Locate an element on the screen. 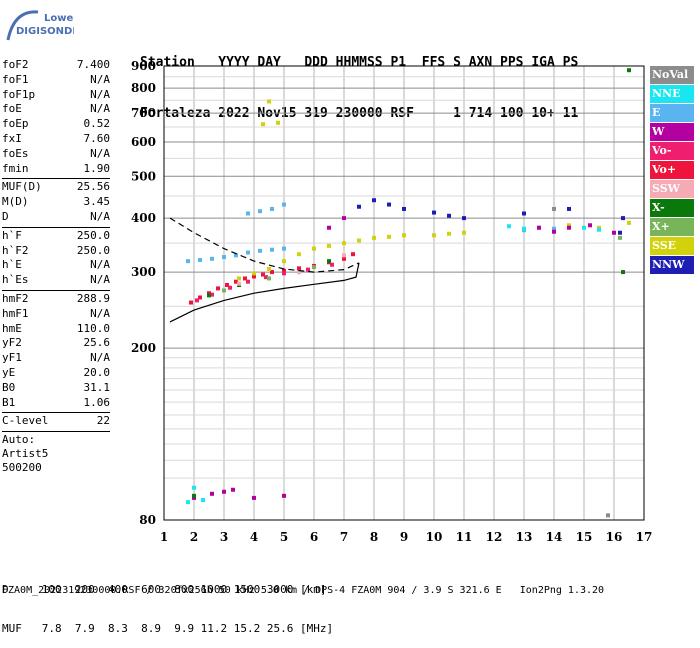  param-value: 1.06 is located at coordinates (97, 402).